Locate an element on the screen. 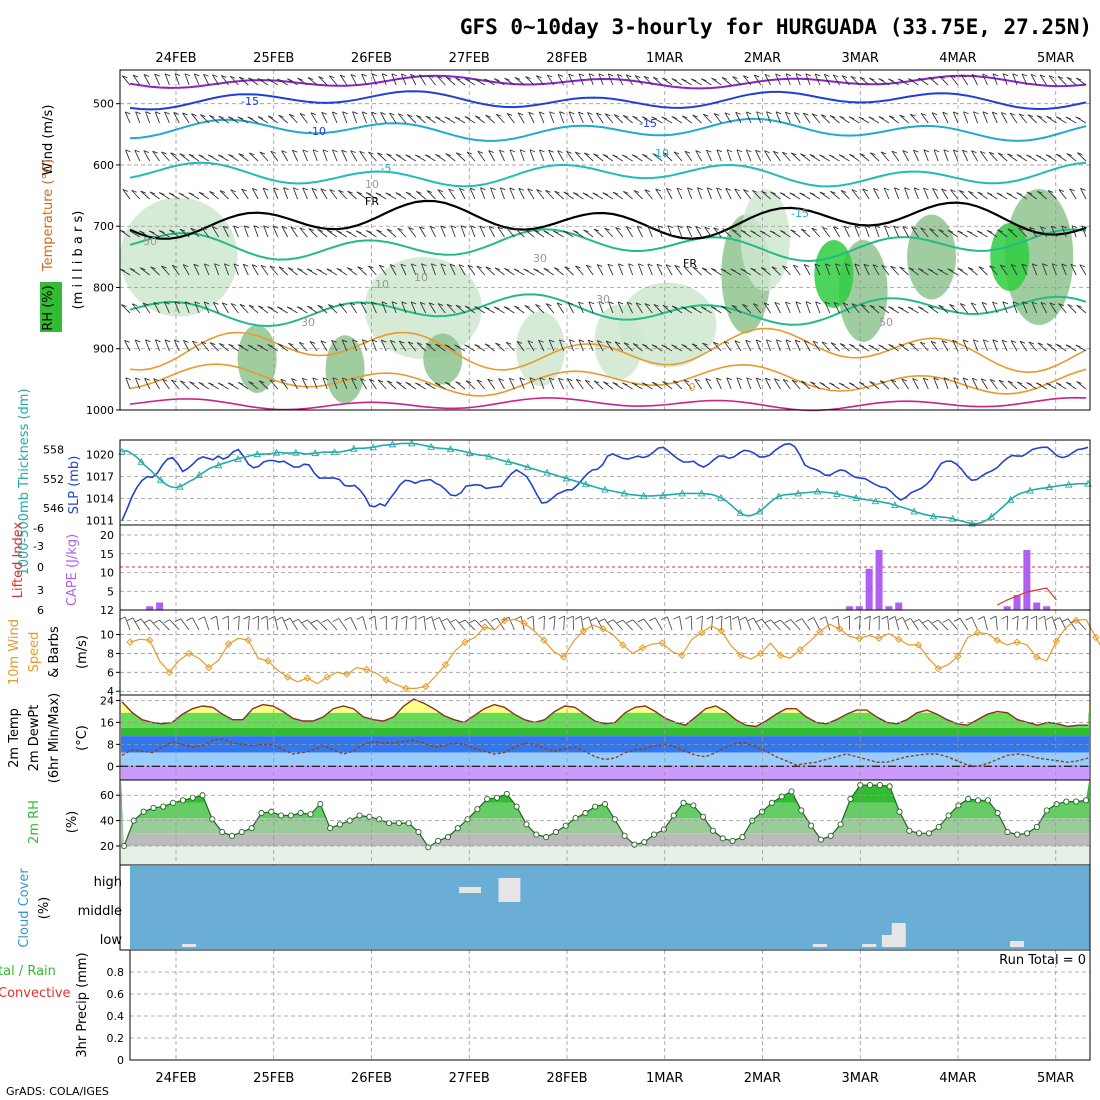 The image size is (1100, 1100). contour-line is located at coordinates (608, 219).